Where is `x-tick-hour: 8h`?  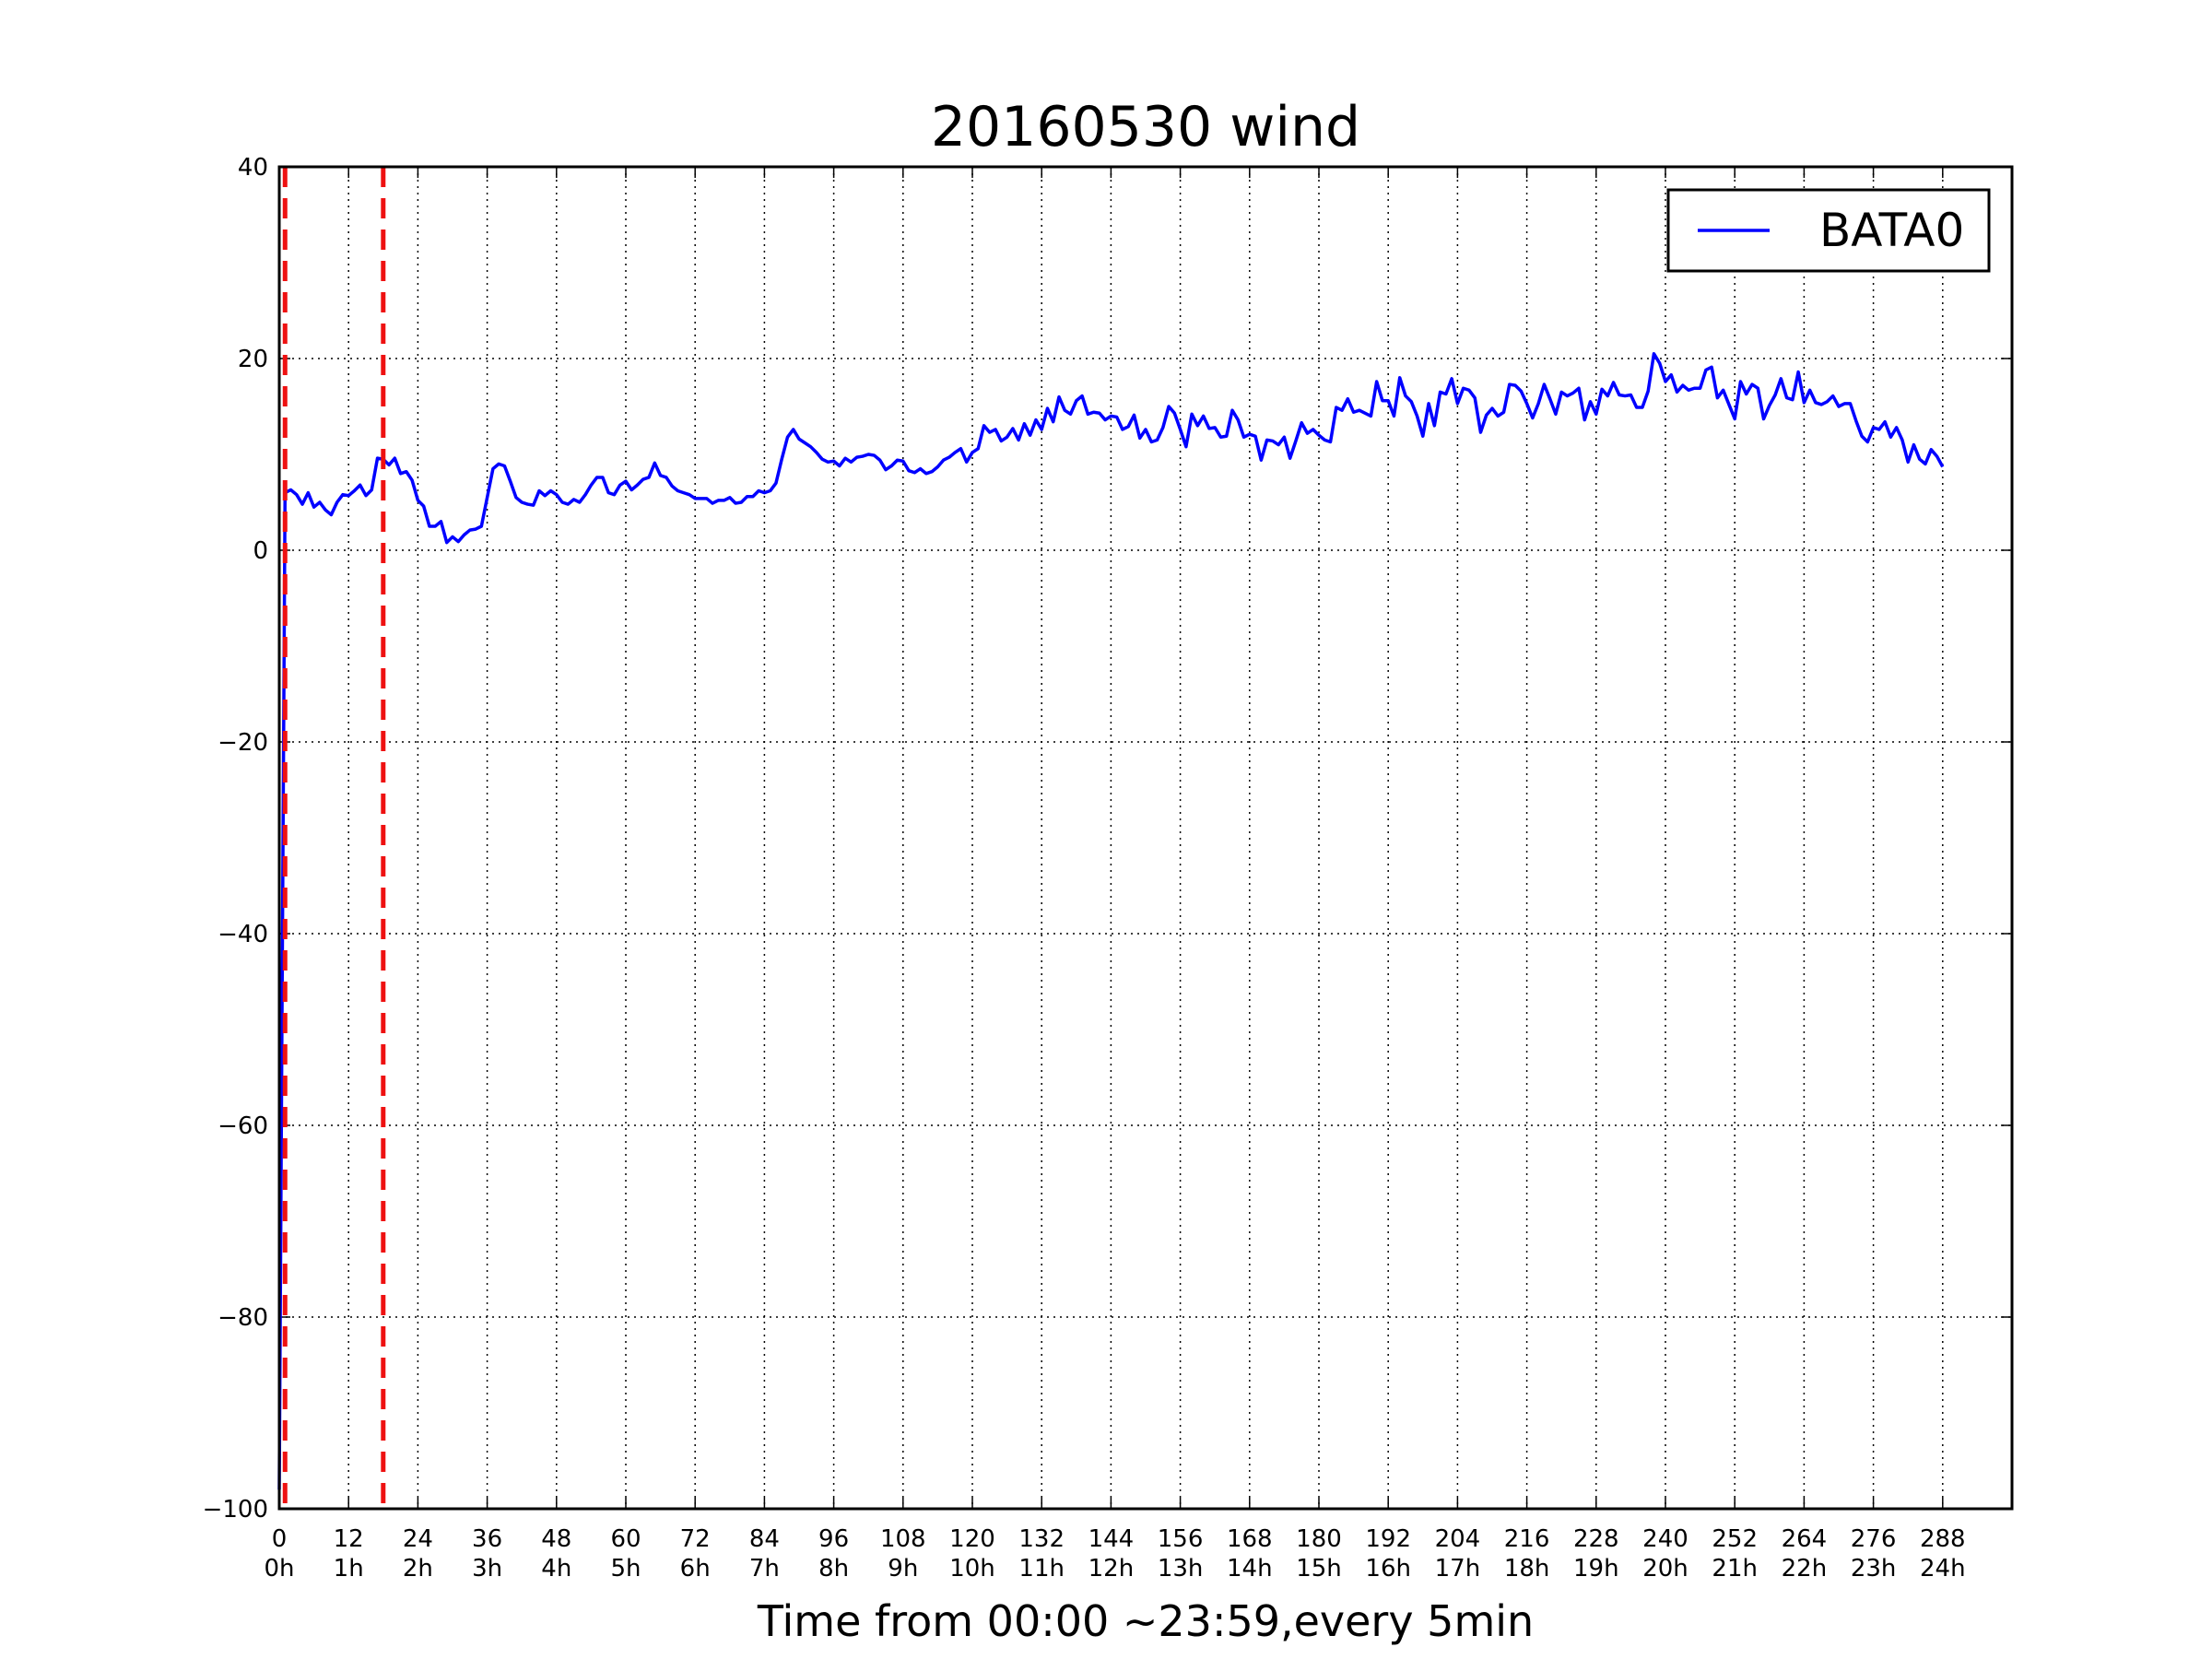
x-tick-hour: 8h is located at coordinates (833, 1569).